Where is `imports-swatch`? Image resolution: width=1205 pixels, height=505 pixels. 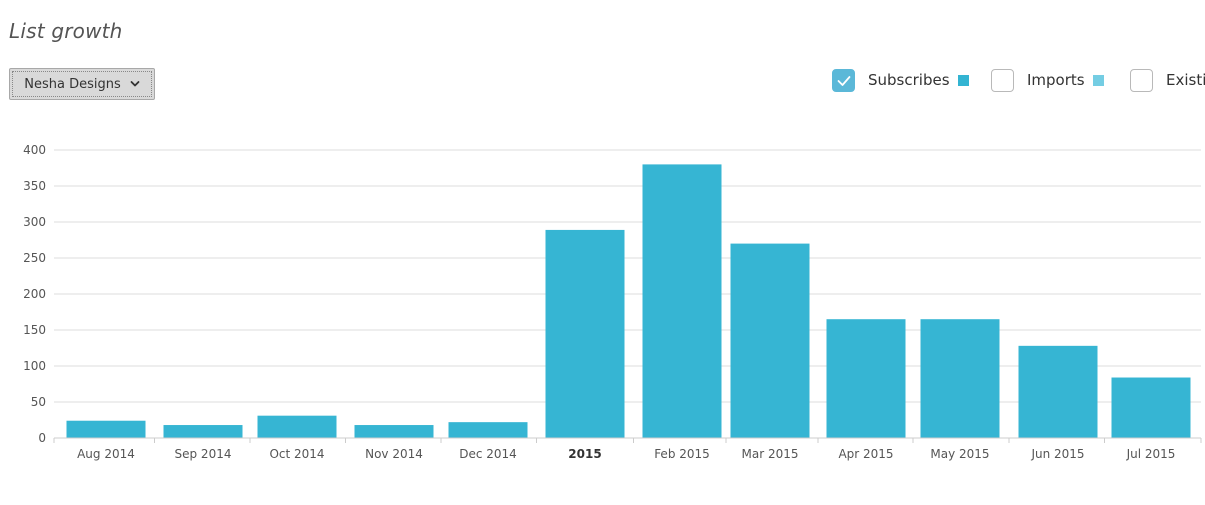
imports-swatch is located at coordinates (1098, 80).